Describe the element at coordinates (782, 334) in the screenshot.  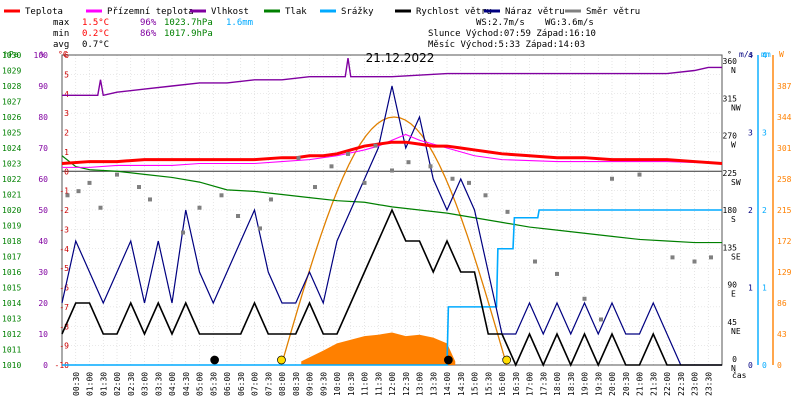
I see `solar-tick-label: 43` at that location.